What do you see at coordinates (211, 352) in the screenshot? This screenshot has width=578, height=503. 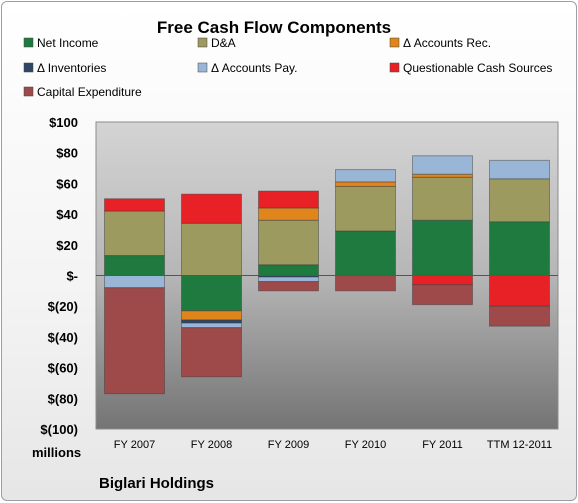 I see `bar-capital-expenditure-fy-2008` at bounding box center [211, 352].